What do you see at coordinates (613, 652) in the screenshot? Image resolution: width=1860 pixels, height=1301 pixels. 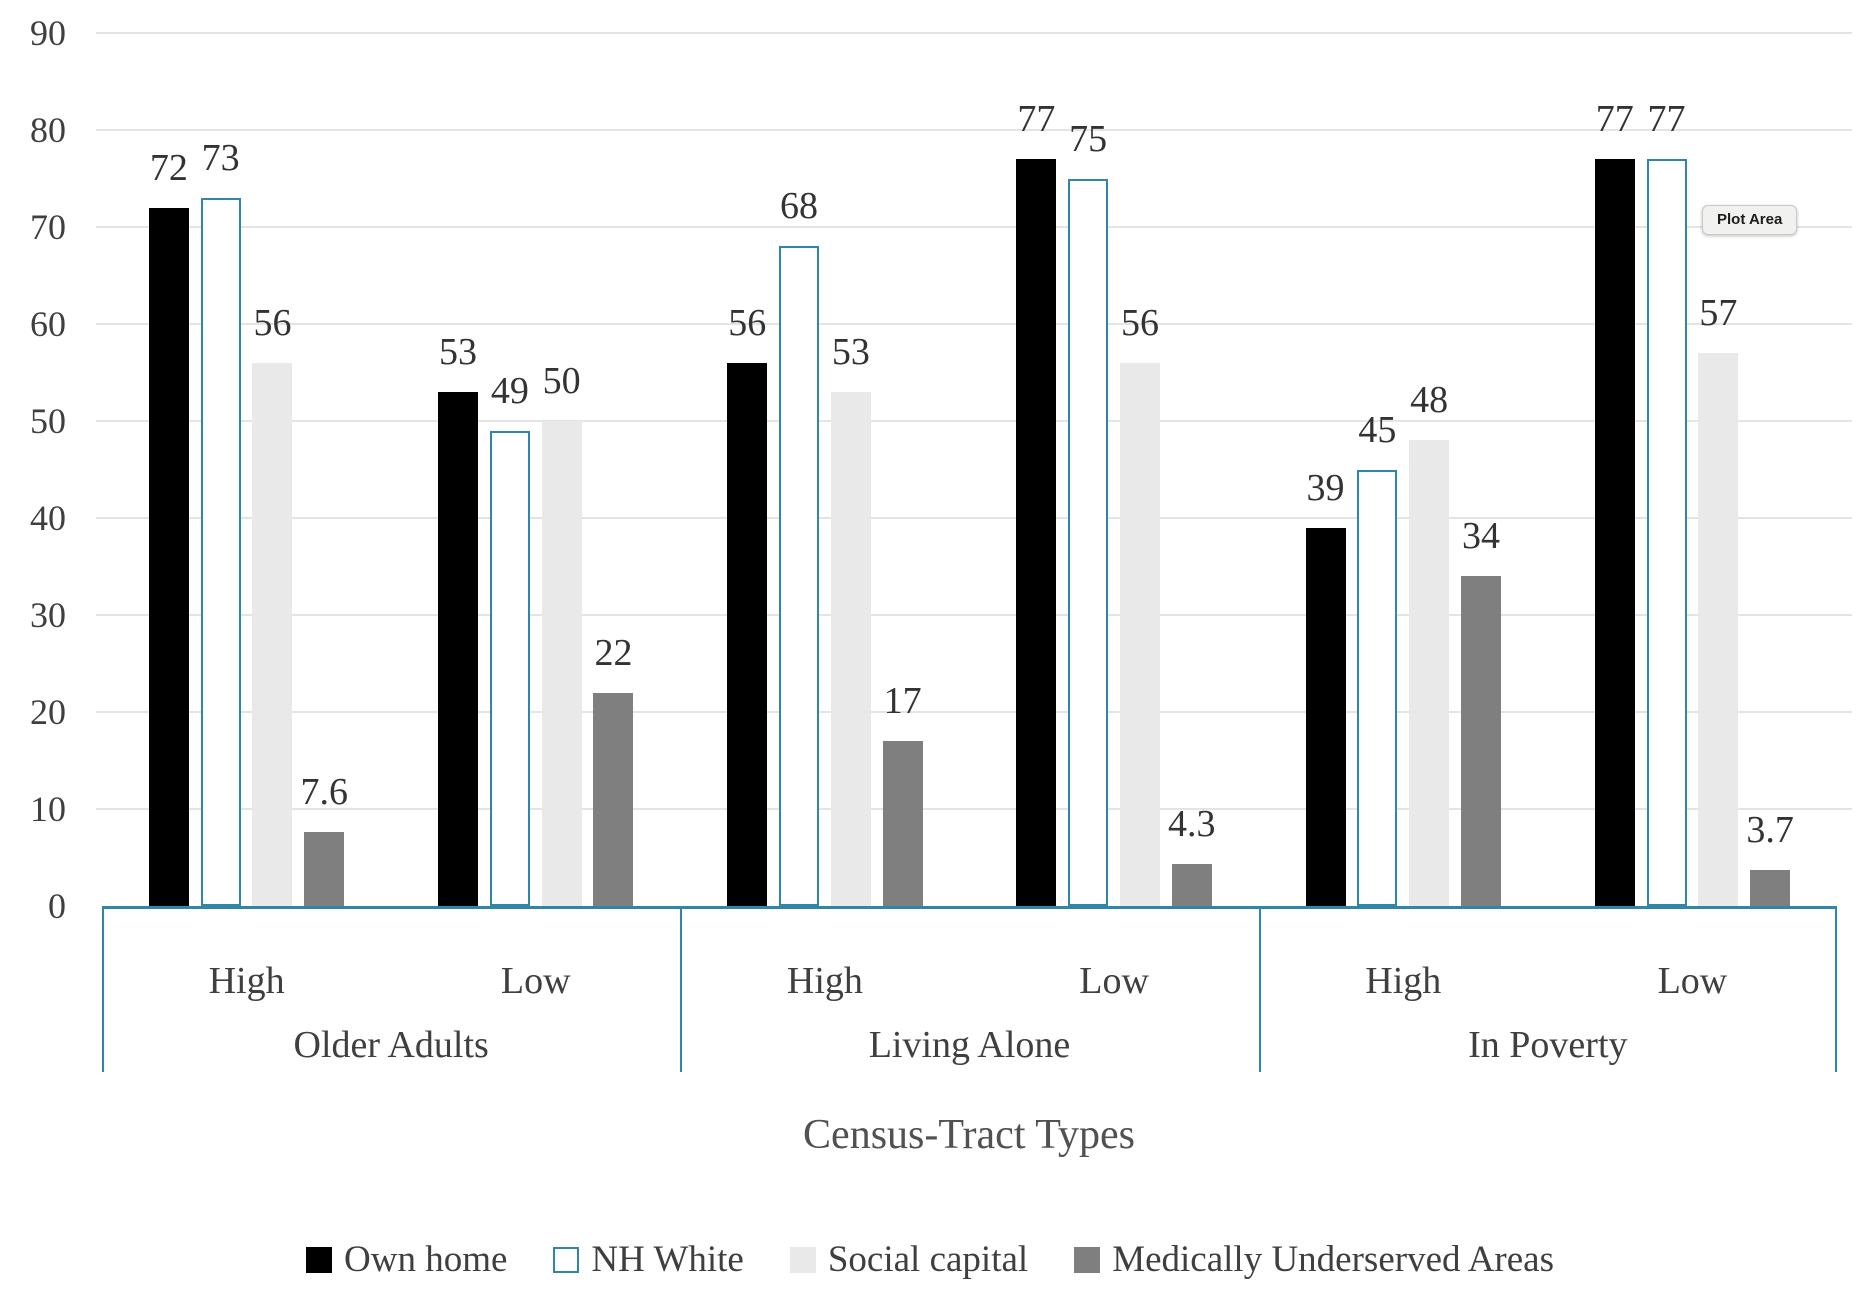 I see `bar-value-label: 22` at bounding box center [613, 652].